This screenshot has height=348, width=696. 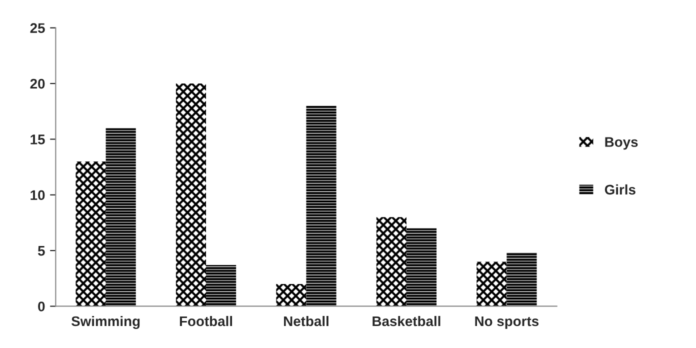 I want to click on y-tick-label: 0, so click(x=41, y=307).